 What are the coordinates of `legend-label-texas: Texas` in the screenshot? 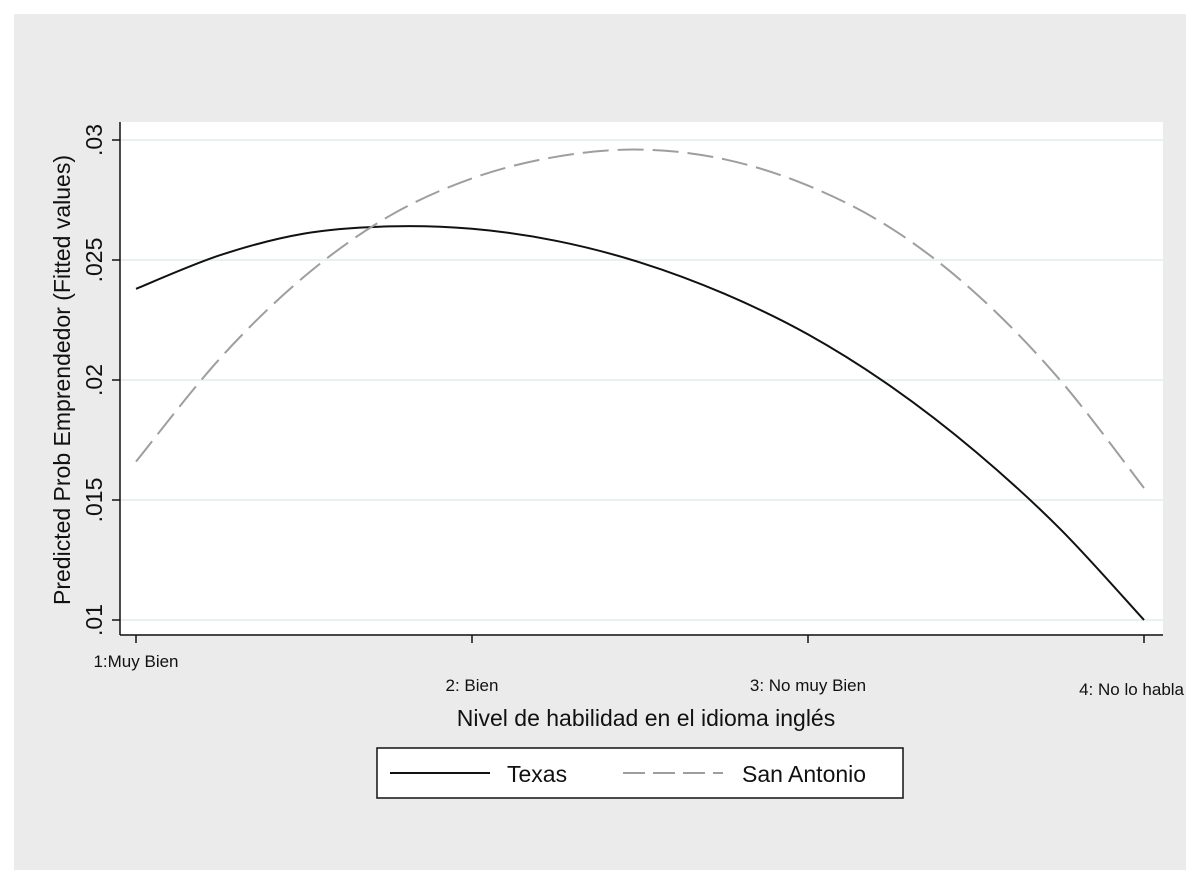 It's located at (537, 774).